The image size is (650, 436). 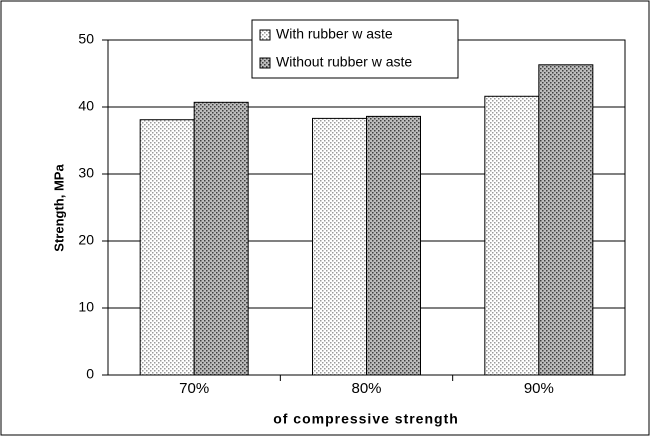 I want to click on legend-label: Without rubber w aste, so click(x=344, y=62).